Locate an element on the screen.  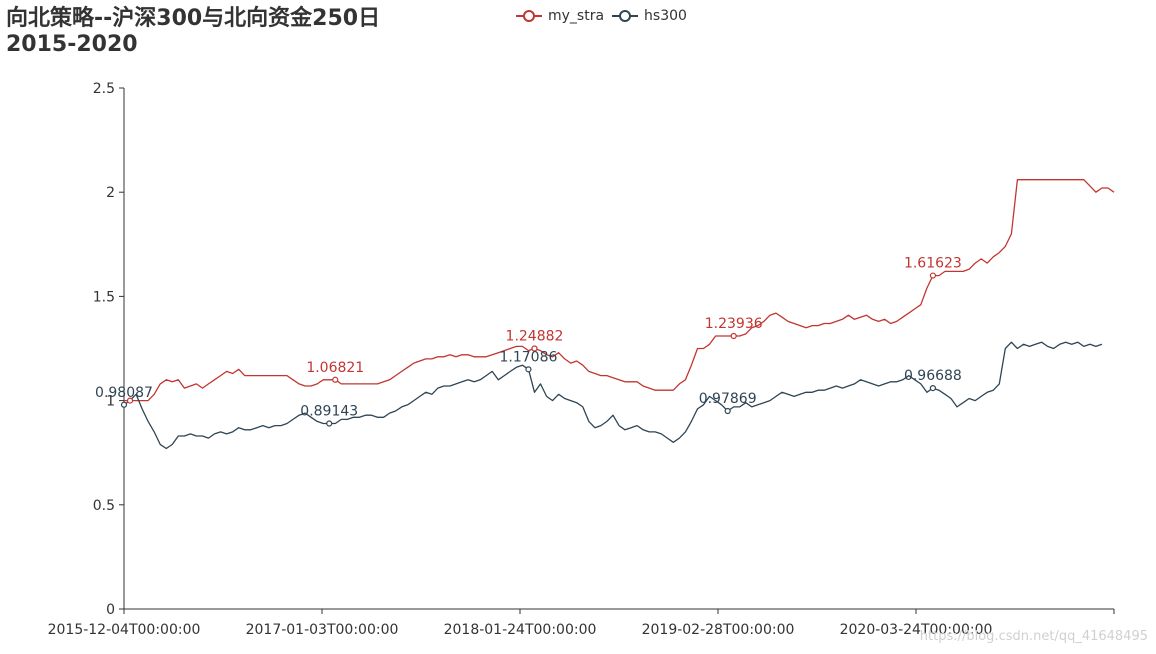
x-tick-label: 2020-03-24T00:00:00 is located at coordinates (916, 630).